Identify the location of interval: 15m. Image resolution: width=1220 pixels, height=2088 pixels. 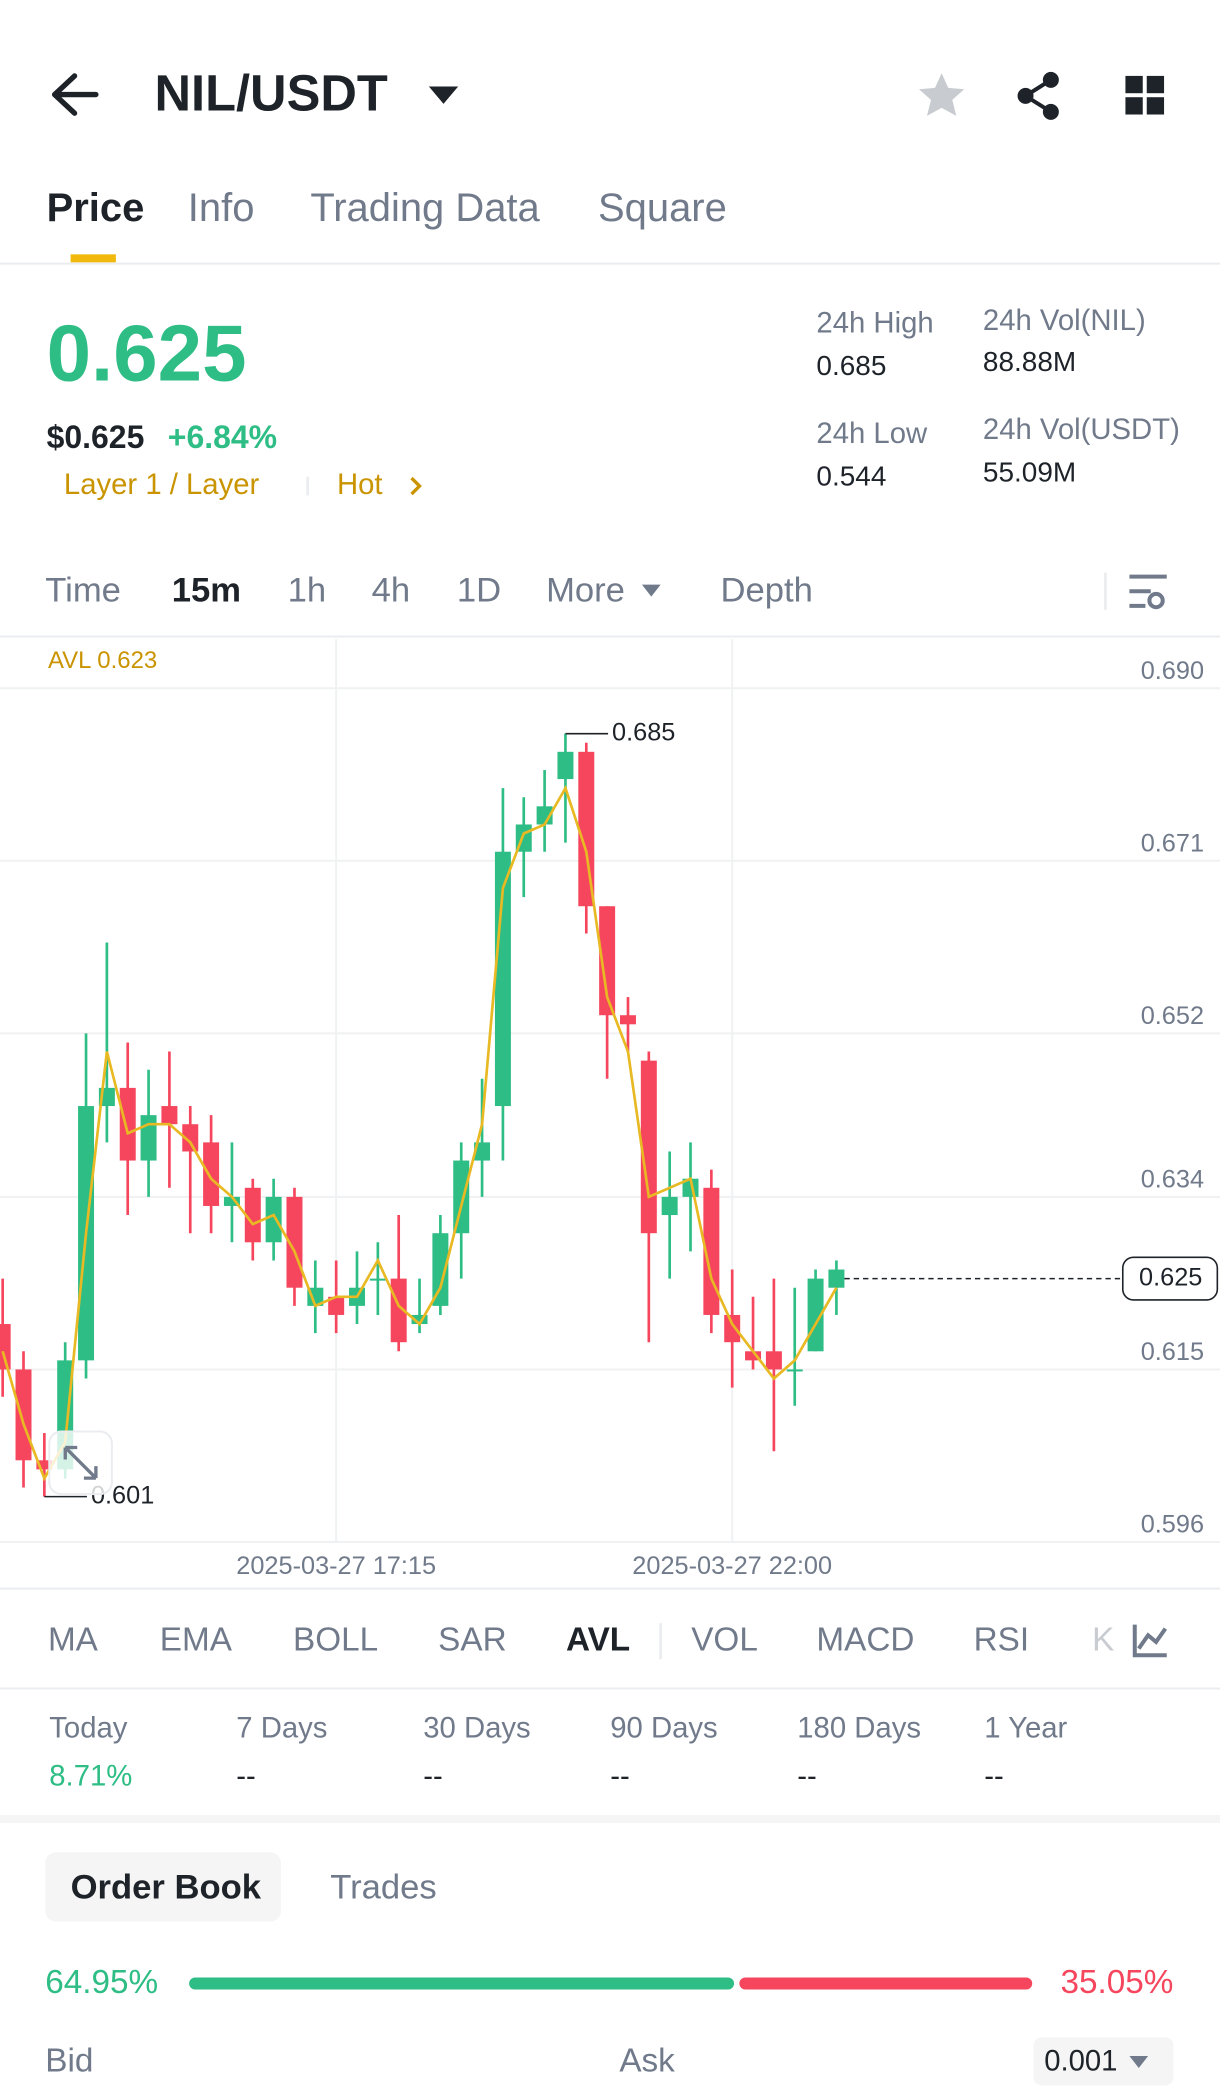
(206, 591).